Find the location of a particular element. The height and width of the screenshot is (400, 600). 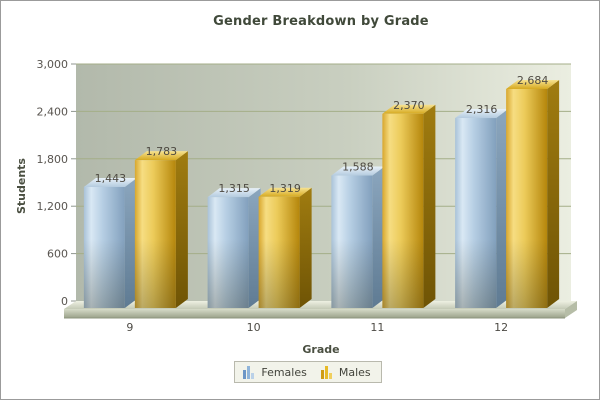

y-tick-label: 2,400 is located at coordinates (53, 111).